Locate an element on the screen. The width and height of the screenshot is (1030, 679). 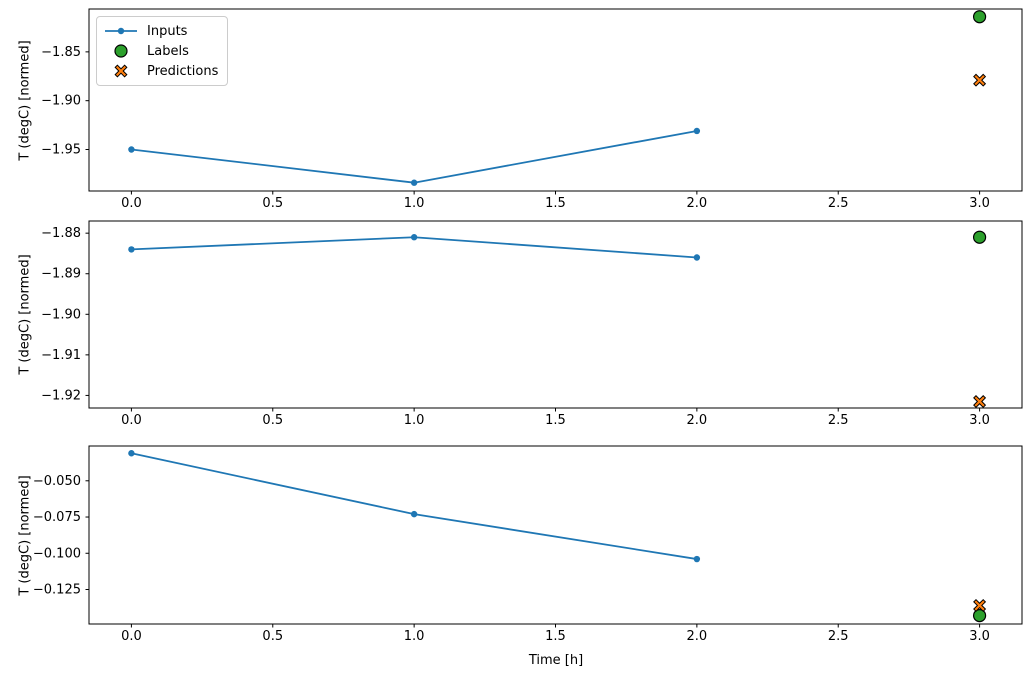
inputs-dot-glyph is located at coordinates (121, 31).